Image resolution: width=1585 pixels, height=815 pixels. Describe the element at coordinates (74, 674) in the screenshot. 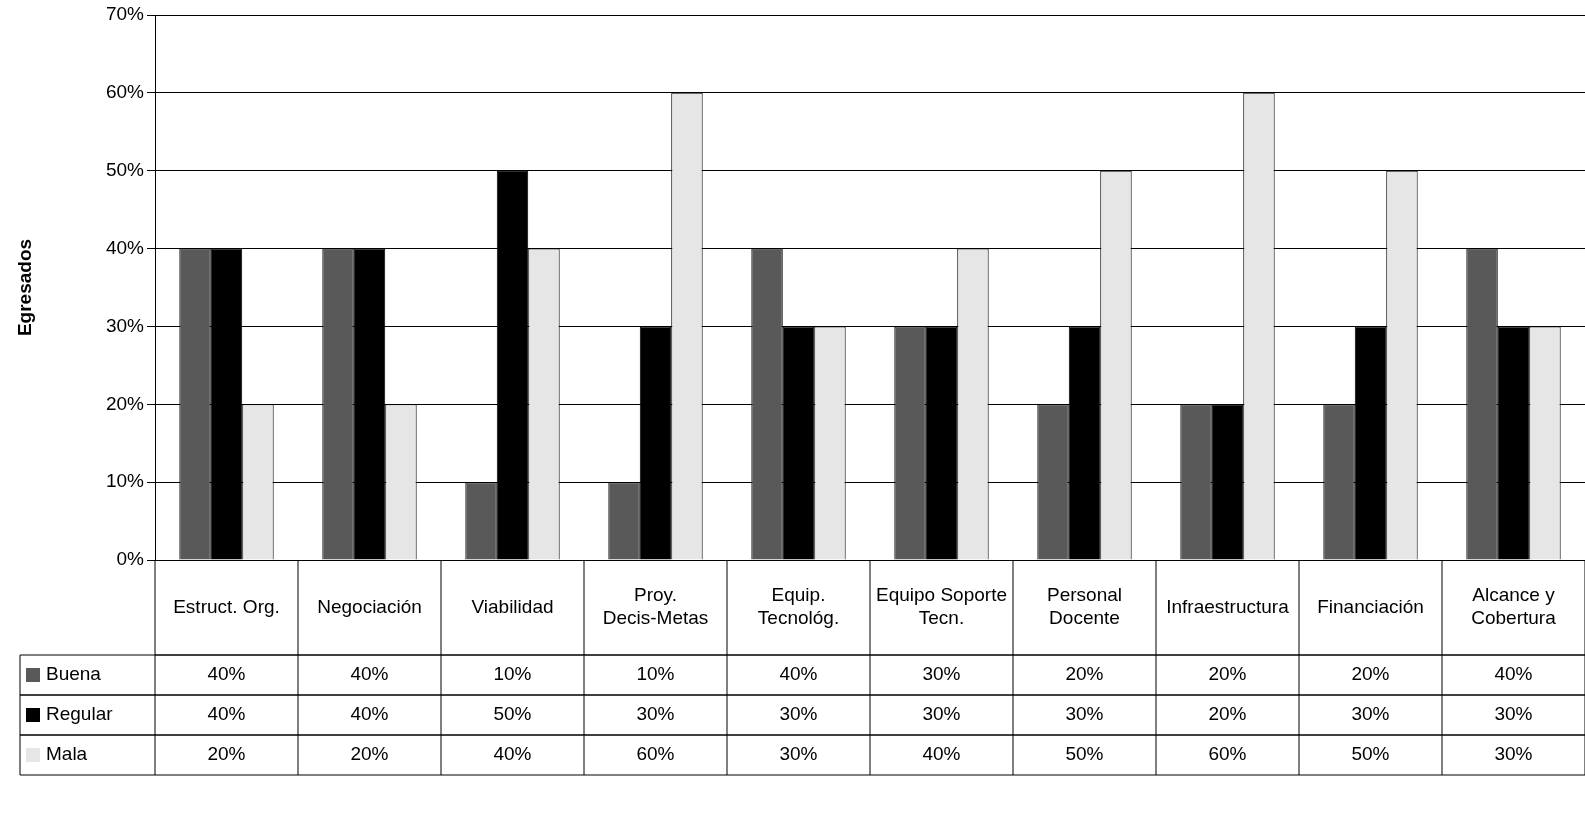

I see `legend-label: Buena` at that location.